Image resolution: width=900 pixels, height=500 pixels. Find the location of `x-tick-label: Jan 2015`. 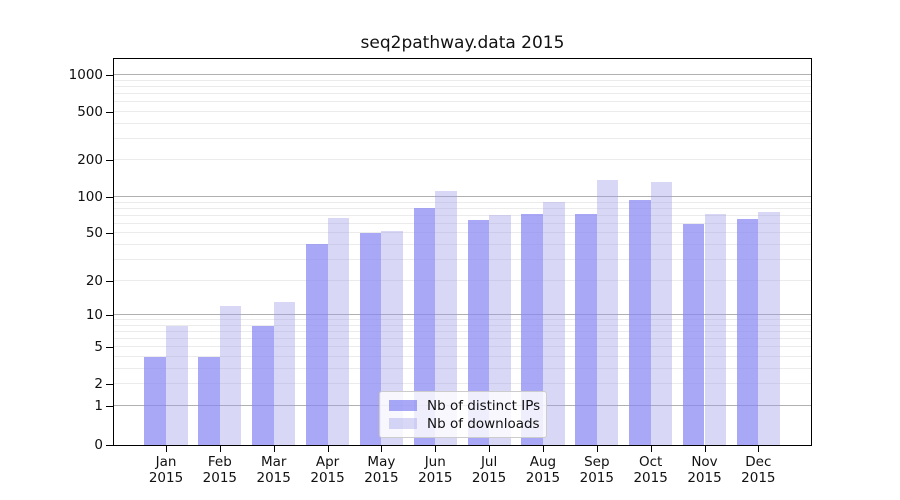

x-tick-label: Jan 2015 is located at coordinates (166, 470).